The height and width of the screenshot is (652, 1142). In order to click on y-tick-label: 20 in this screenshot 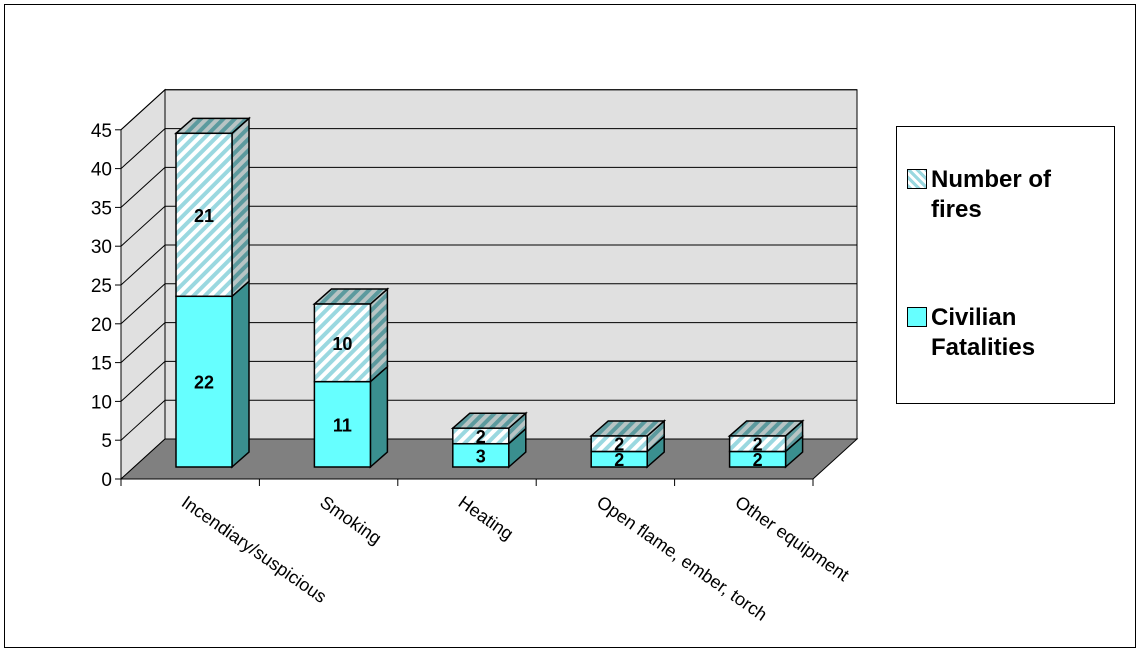, I will do `click(101, 325)`.